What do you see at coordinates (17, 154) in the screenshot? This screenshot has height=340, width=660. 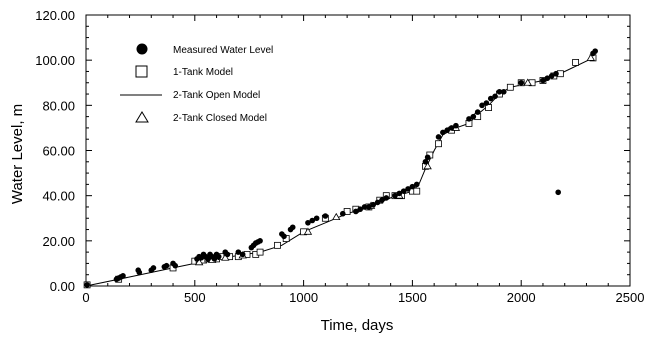 I see `y-axis-title: Water Level, m` at bounding box center [17, 154].